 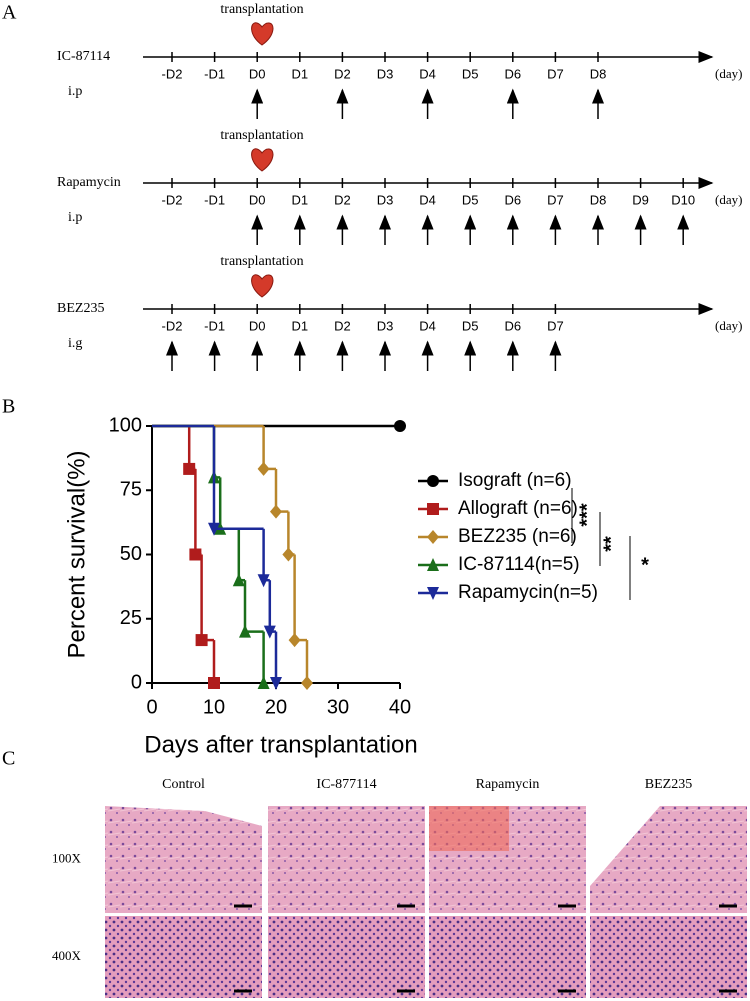 What do you see at coordinates (151, 707) in the screenshot?
I see `x-tick-label: 0` at bounding box center [151, 707].